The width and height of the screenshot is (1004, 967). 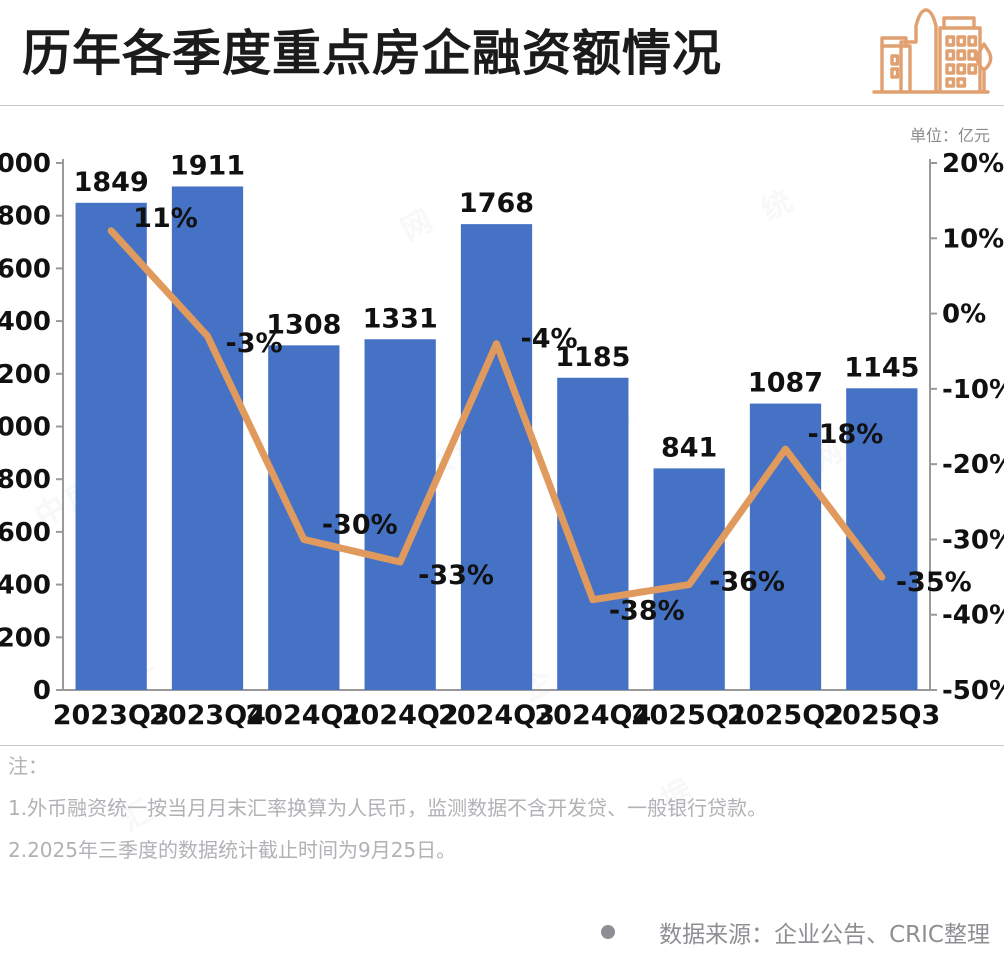 I want to click on y-axis-right-label: 10%, so click(x=973, y=239).